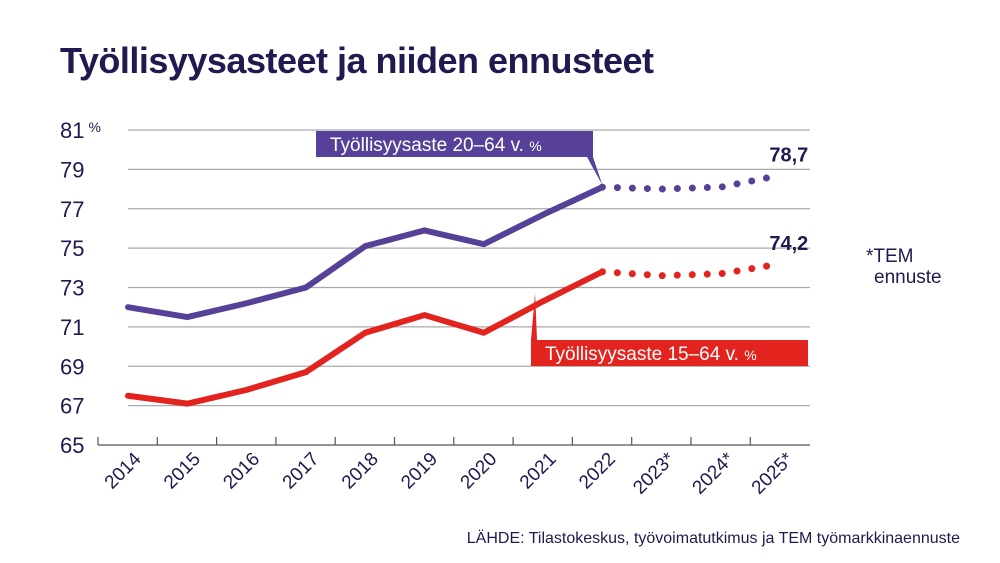  I want to click on y-tick-label: 65, so click(72, 445).